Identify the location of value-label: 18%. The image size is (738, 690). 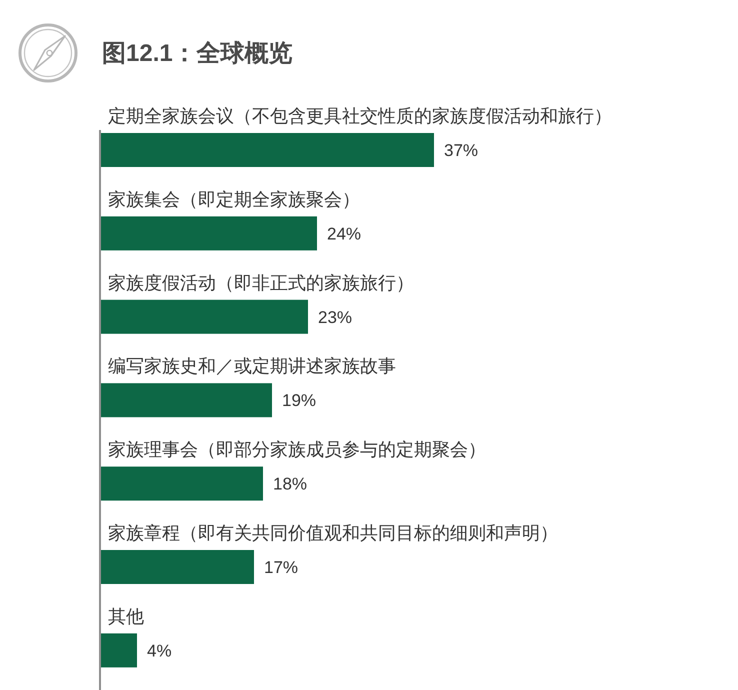
(290, 484).